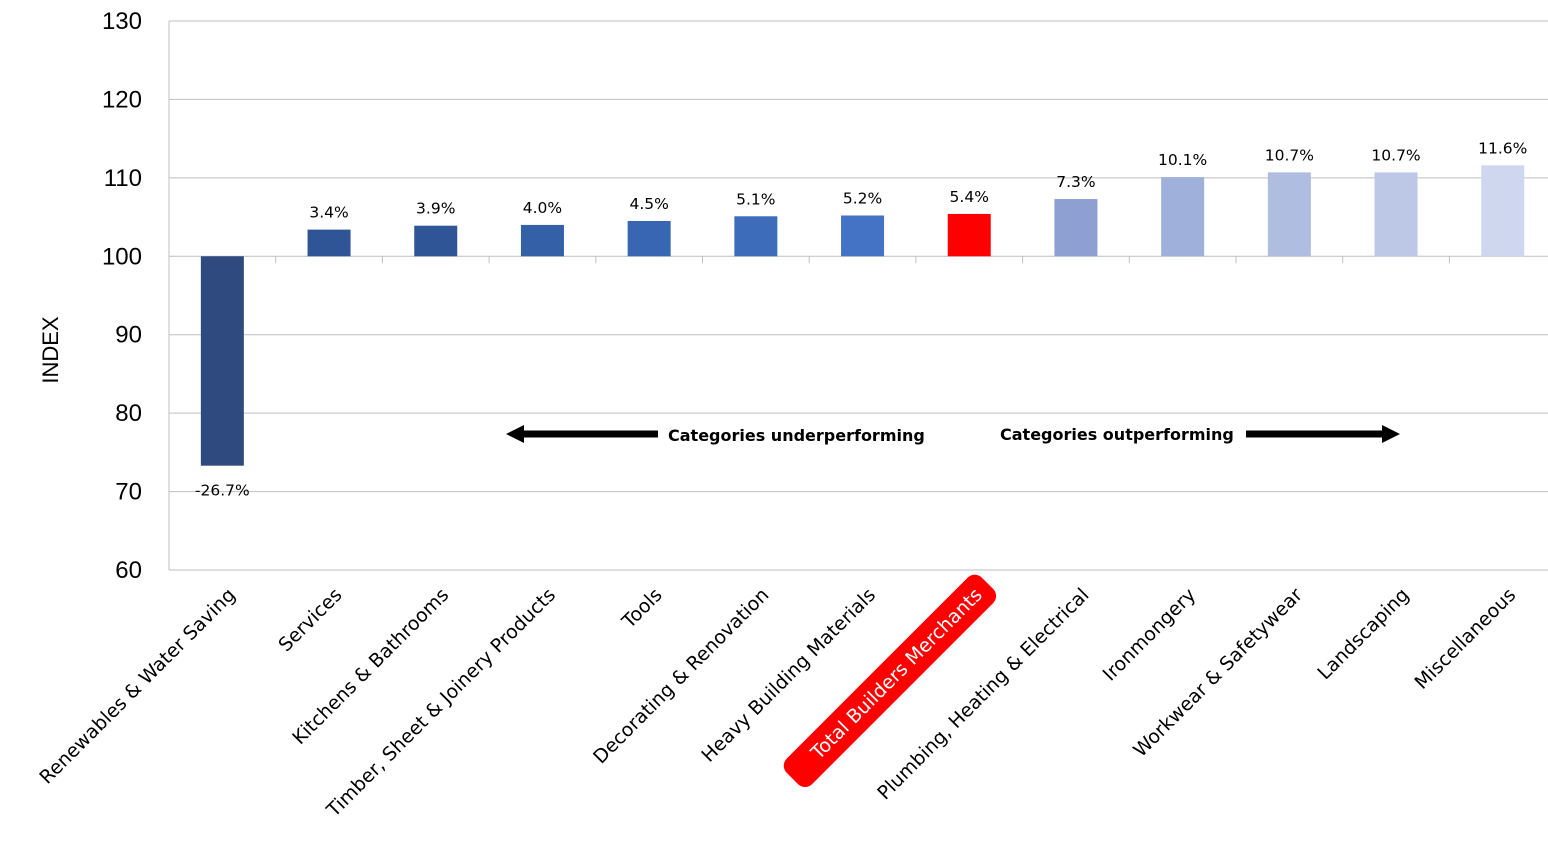 The height and width of the screenshot is (842, 1548). I want to click on category-label-text: Ironmongery, so click(1150, 635).